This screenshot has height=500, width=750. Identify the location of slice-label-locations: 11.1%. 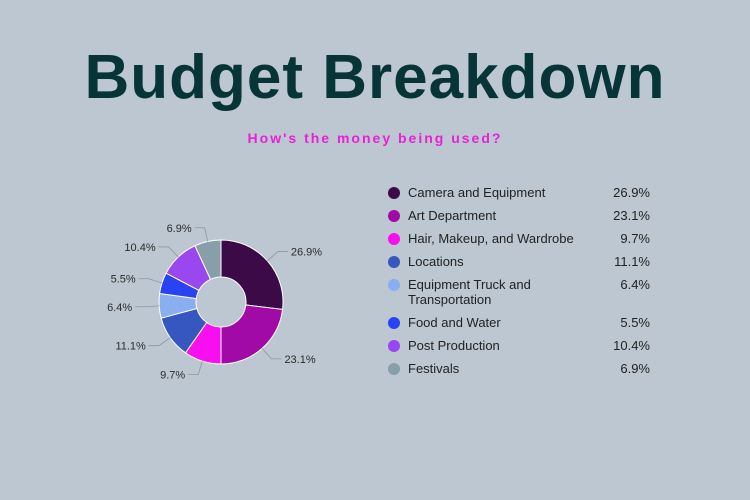
(130, 347).